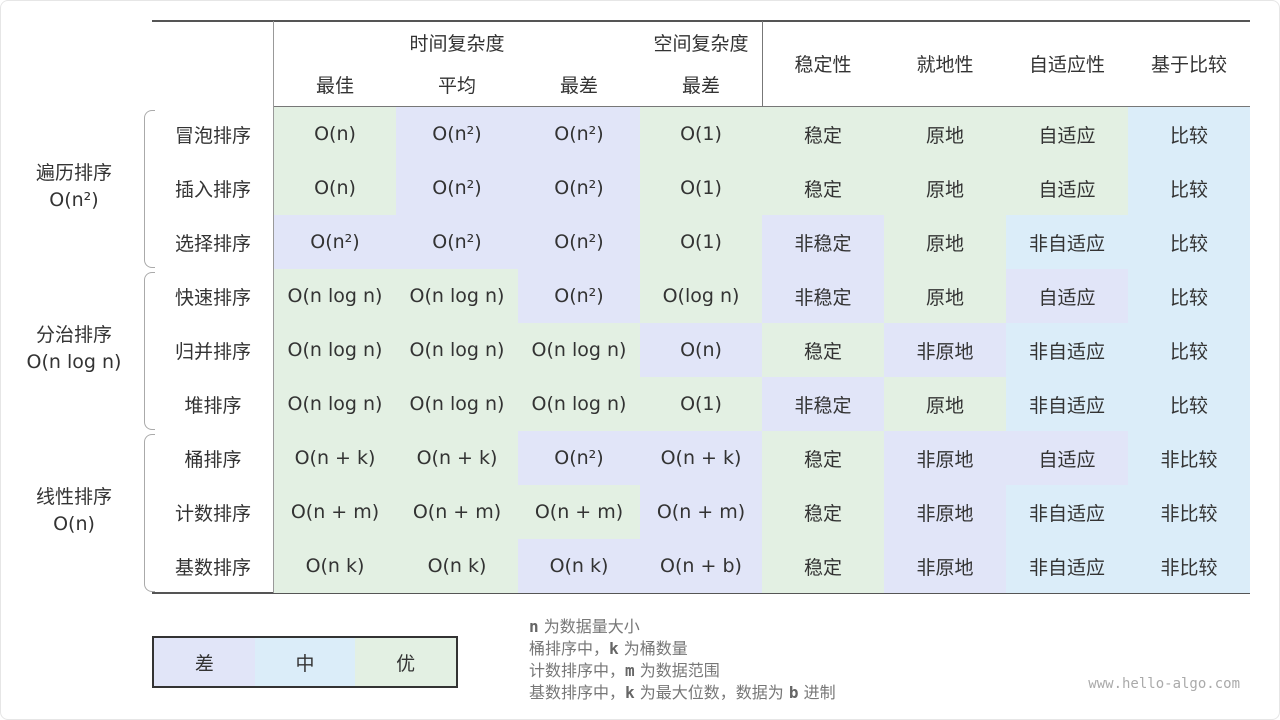  I want to click on note-var: m, so click(630, 670).